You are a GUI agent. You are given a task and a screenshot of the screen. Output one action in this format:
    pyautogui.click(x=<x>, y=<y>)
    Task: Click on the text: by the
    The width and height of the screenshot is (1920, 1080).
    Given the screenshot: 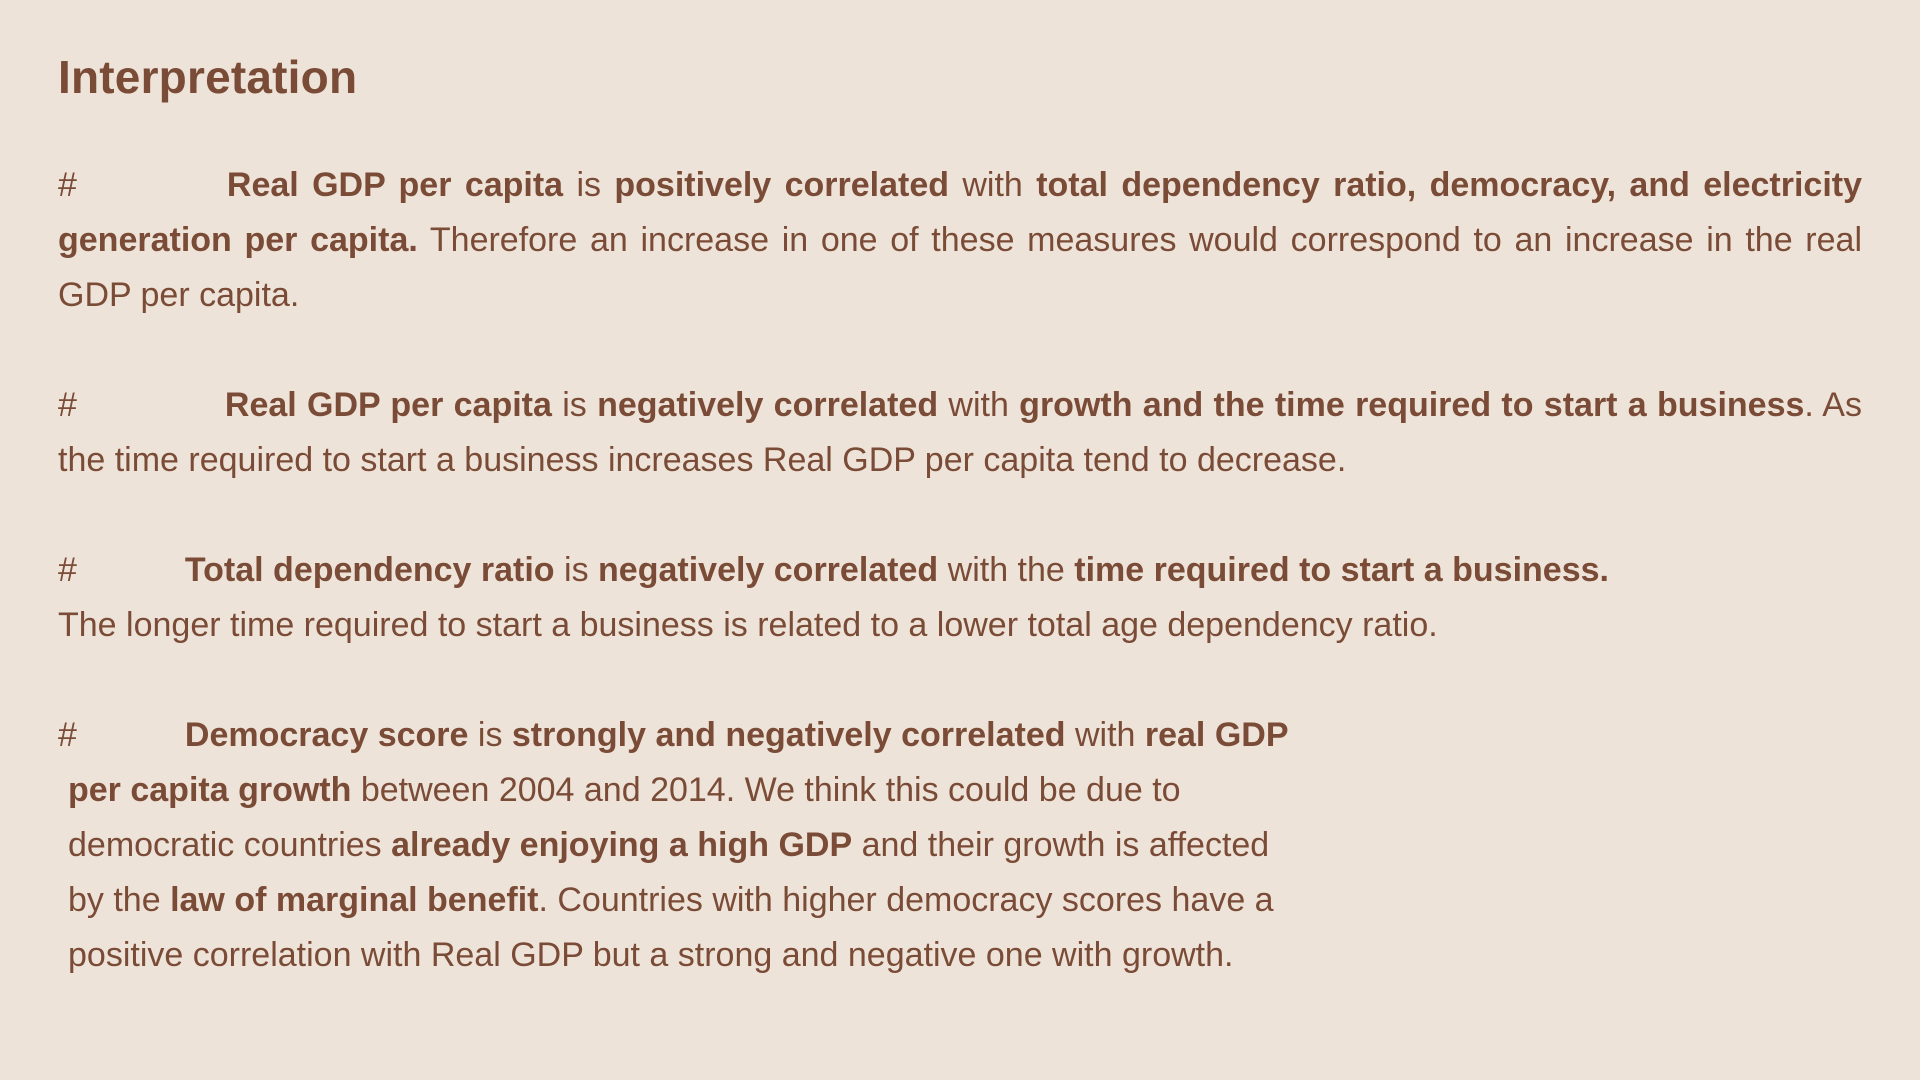 What is the action you would take?
    pyautogui.click(x=119, y=900)
    